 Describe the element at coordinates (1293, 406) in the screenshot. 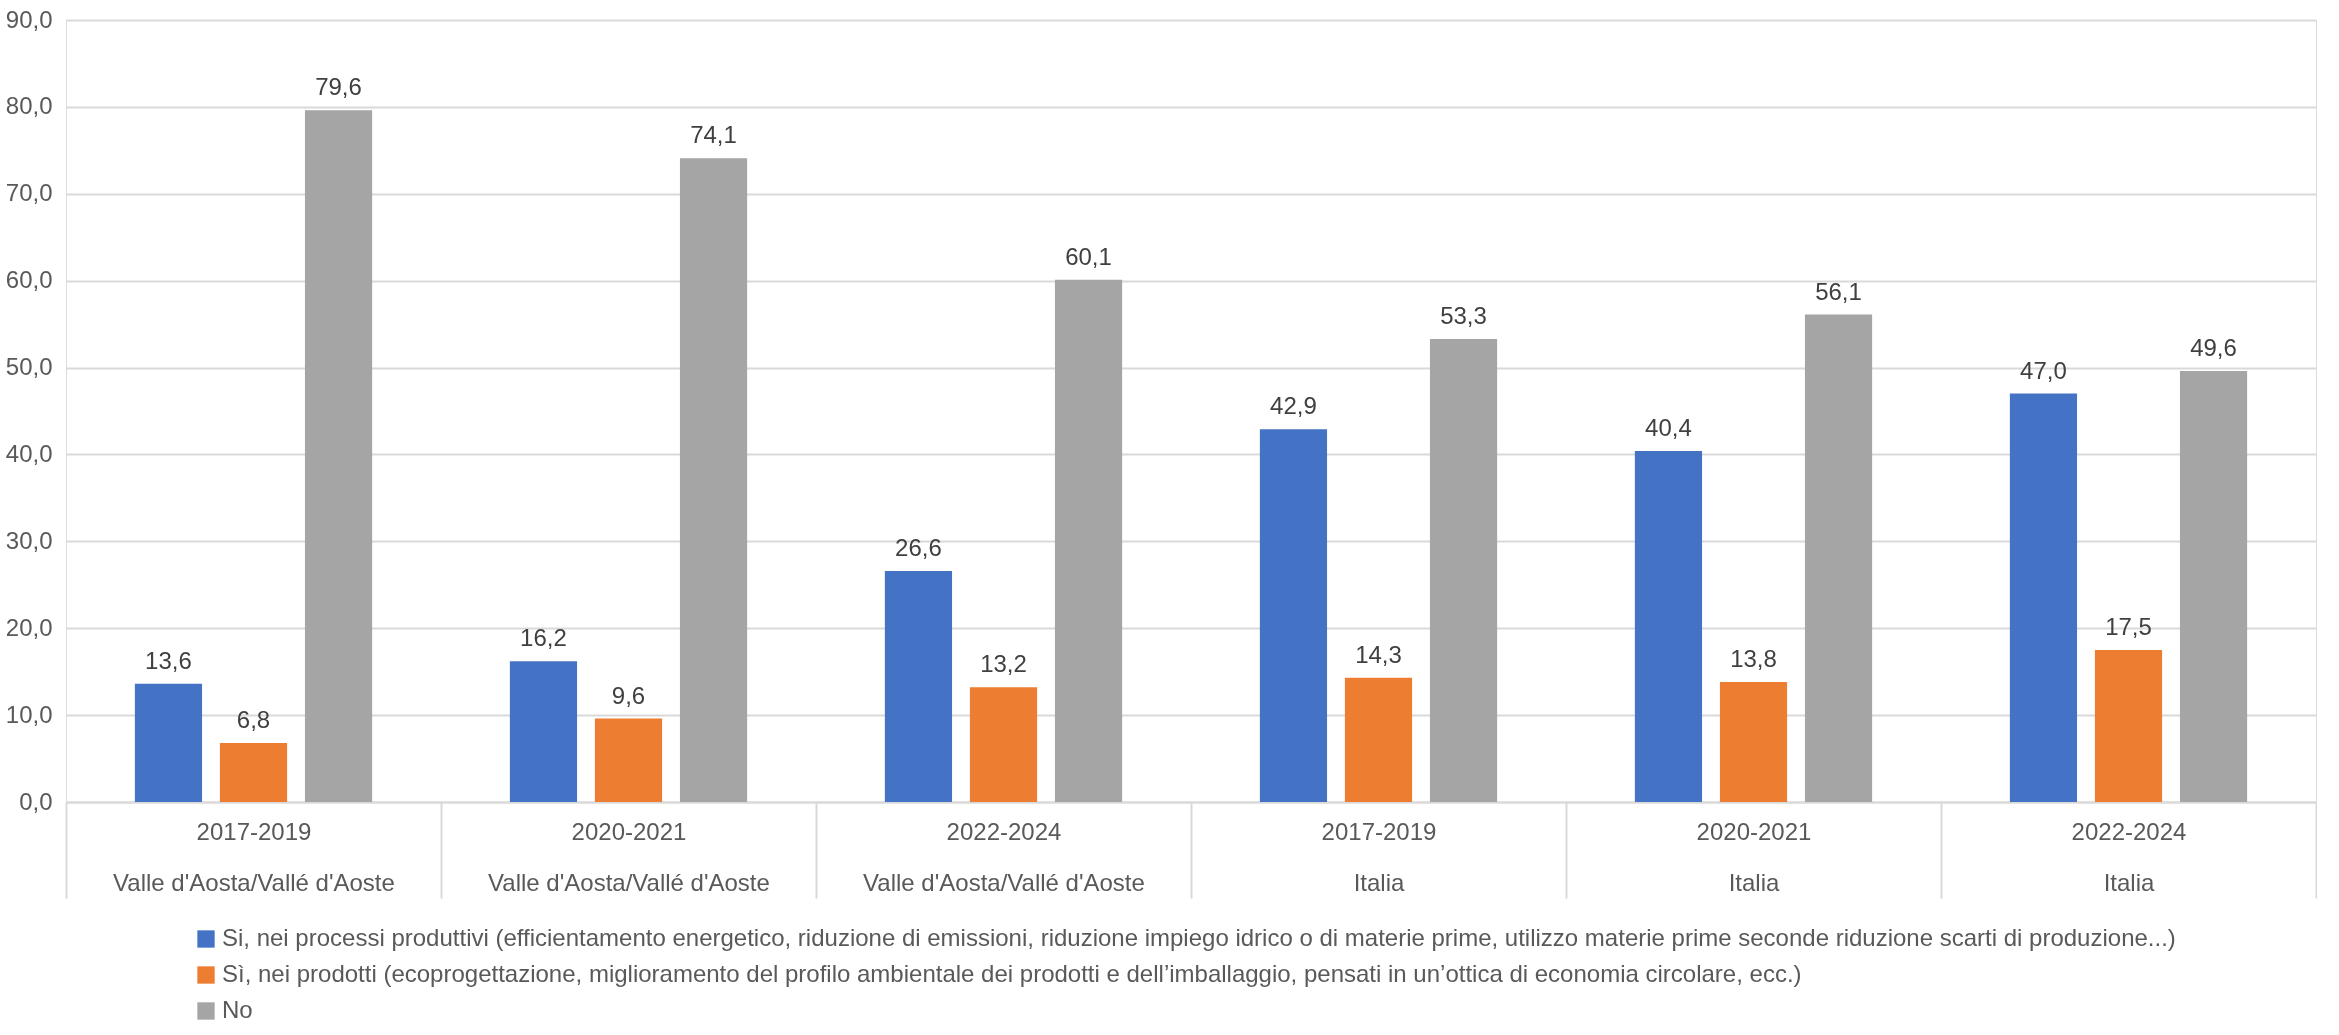

I see `data-label: 42,9` at that location.